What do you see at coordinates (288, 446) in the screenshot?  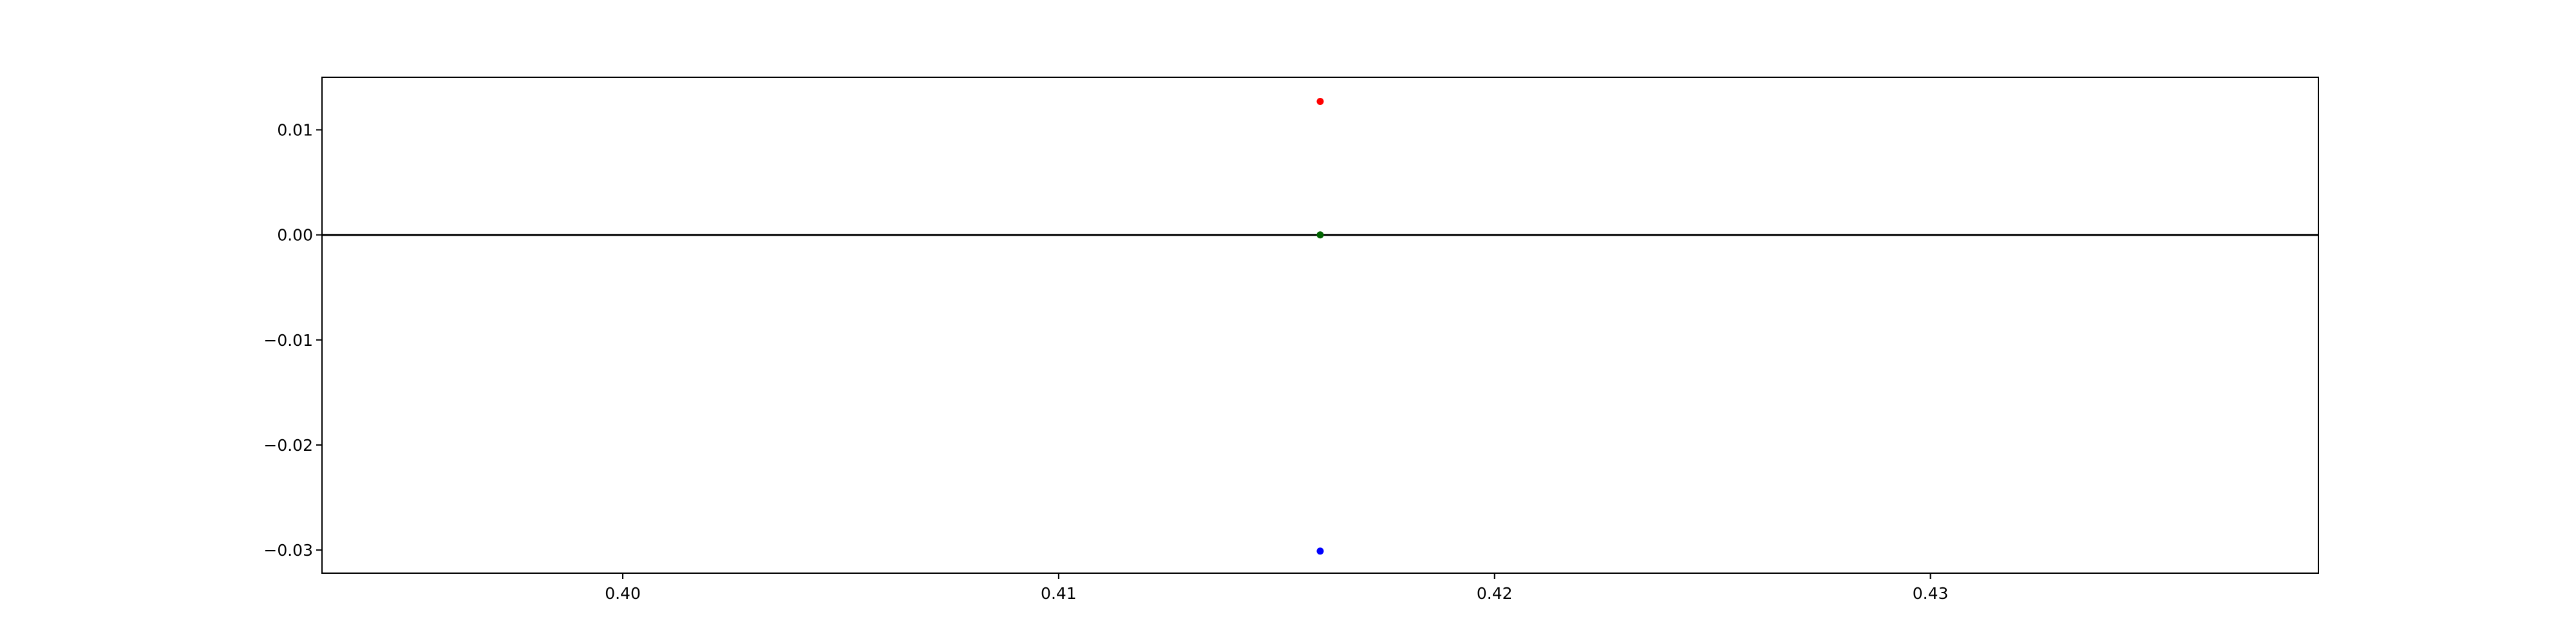 I see `y-tick-label: −0.02` at bounding box center [288, 446].